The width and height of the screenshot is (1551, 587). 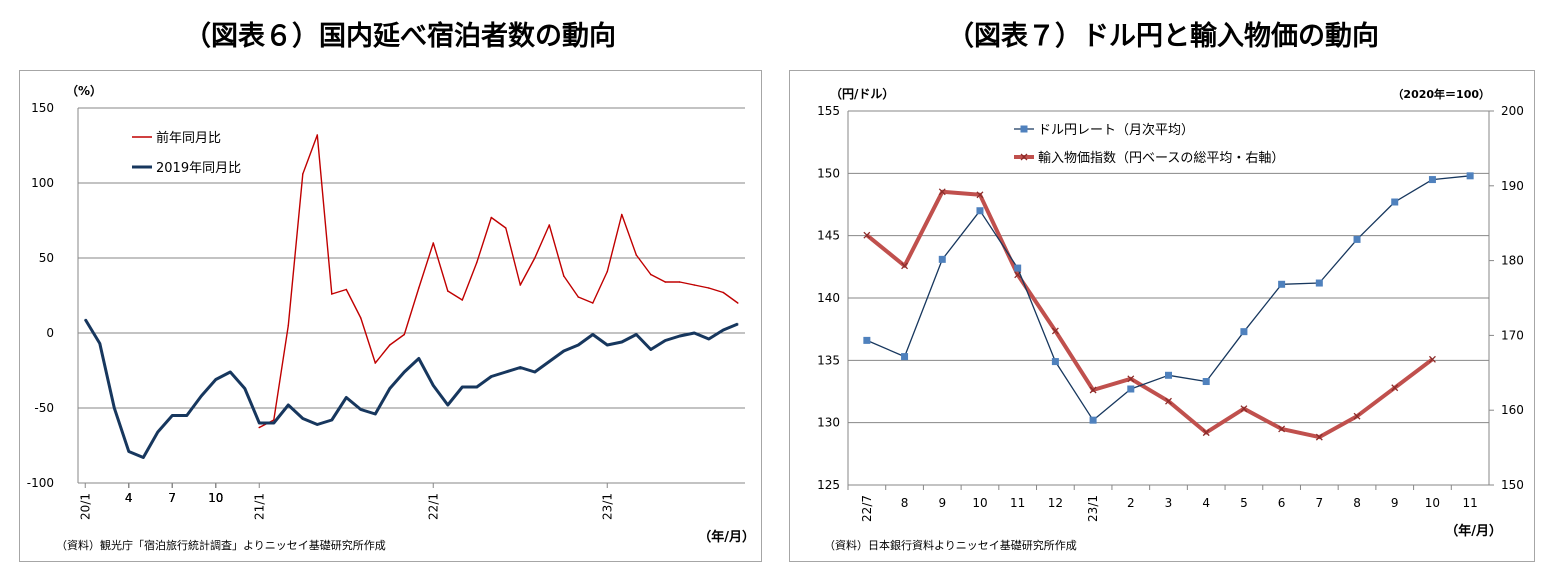 What do you see at coordinates (50, 333) in the screenshot?
I see `y-tick-label: 0` at bounding box center [50, 333].